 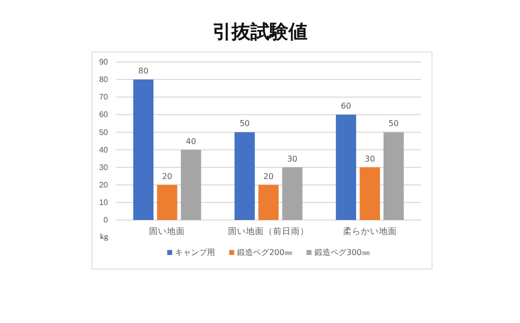 I want to click on legend-label: キャンプ用, so click(x=195, y=252).